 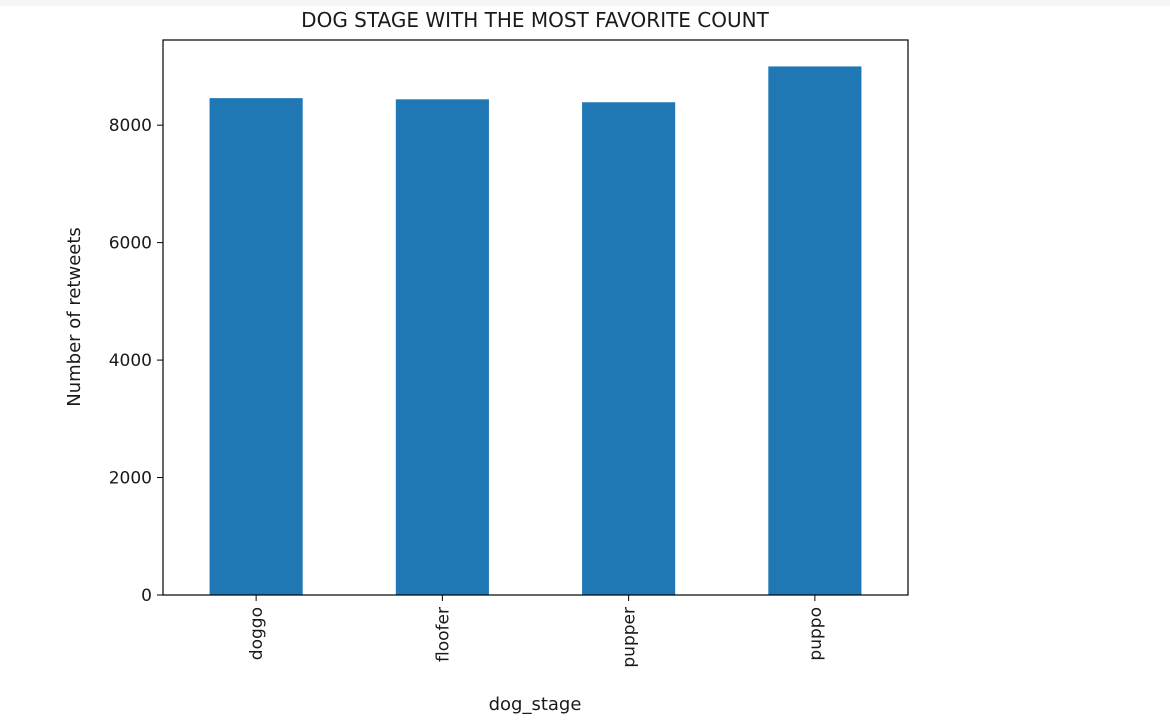 What do you see at coordinates (443, 634) in the screenshot?
I see `x-tick-label-floofer: floofer` at bounding box center [443, 634].